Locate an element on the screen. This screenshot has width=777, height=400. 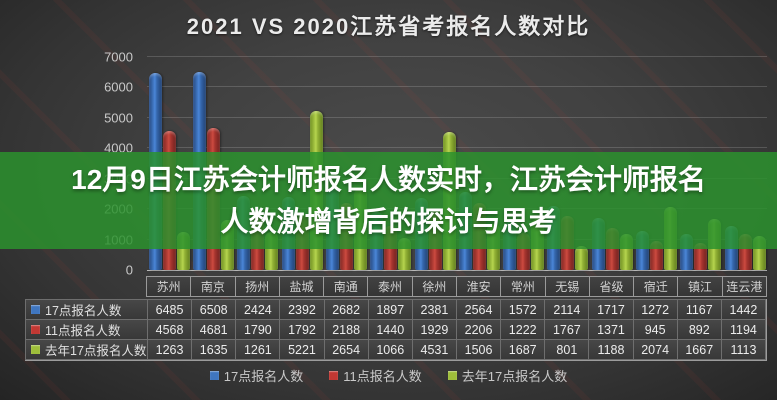
category-label-盐城: 盐城 is located at coordinates (301, 286).